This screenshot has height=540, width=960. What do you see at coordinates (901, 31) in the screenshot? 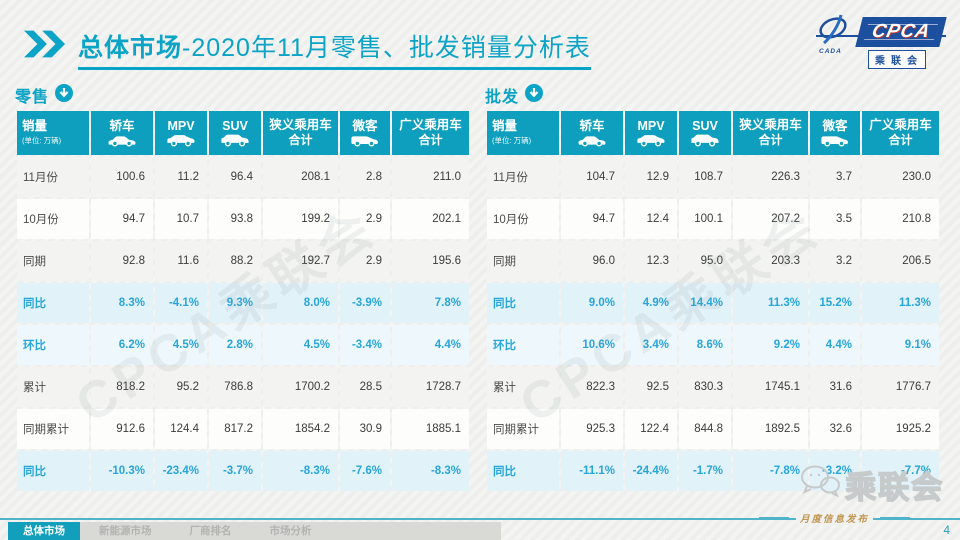
I see `cpca-text: CPCA` at bounding box center [901, 31].